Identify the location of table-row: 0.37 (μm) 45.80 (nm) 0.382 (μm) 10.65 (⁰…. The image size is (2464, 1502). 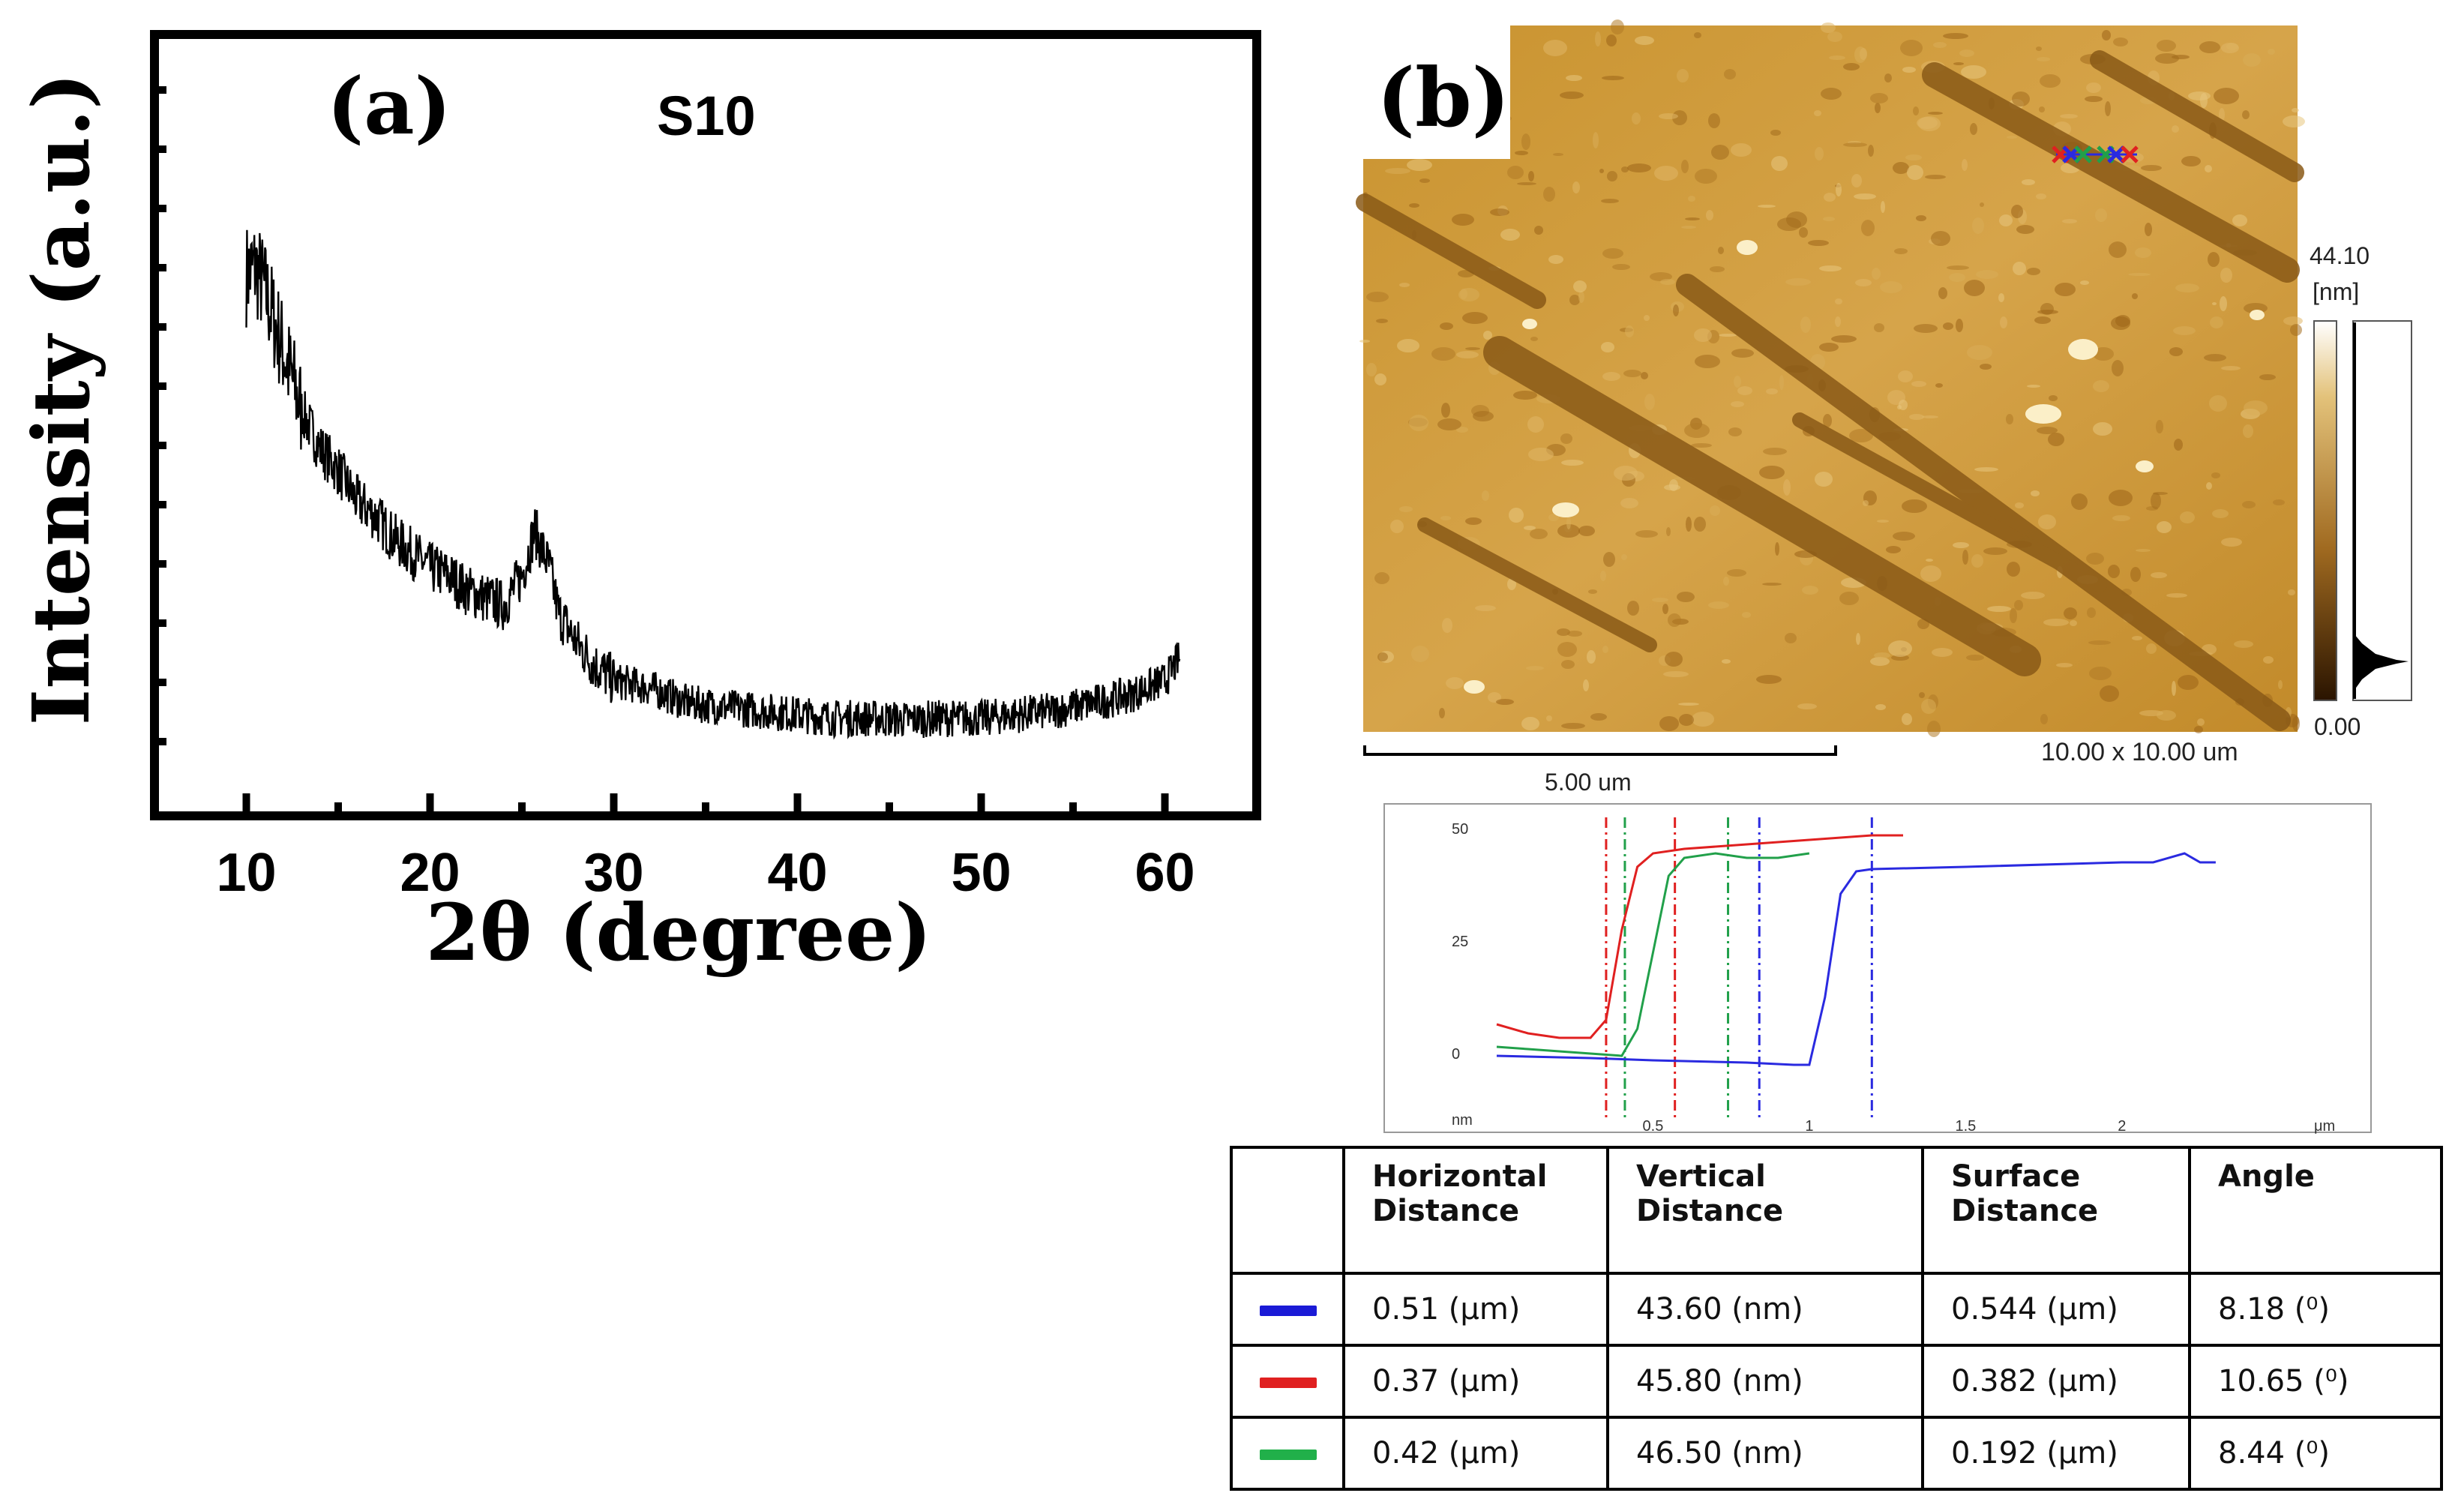
(1836, 1381).